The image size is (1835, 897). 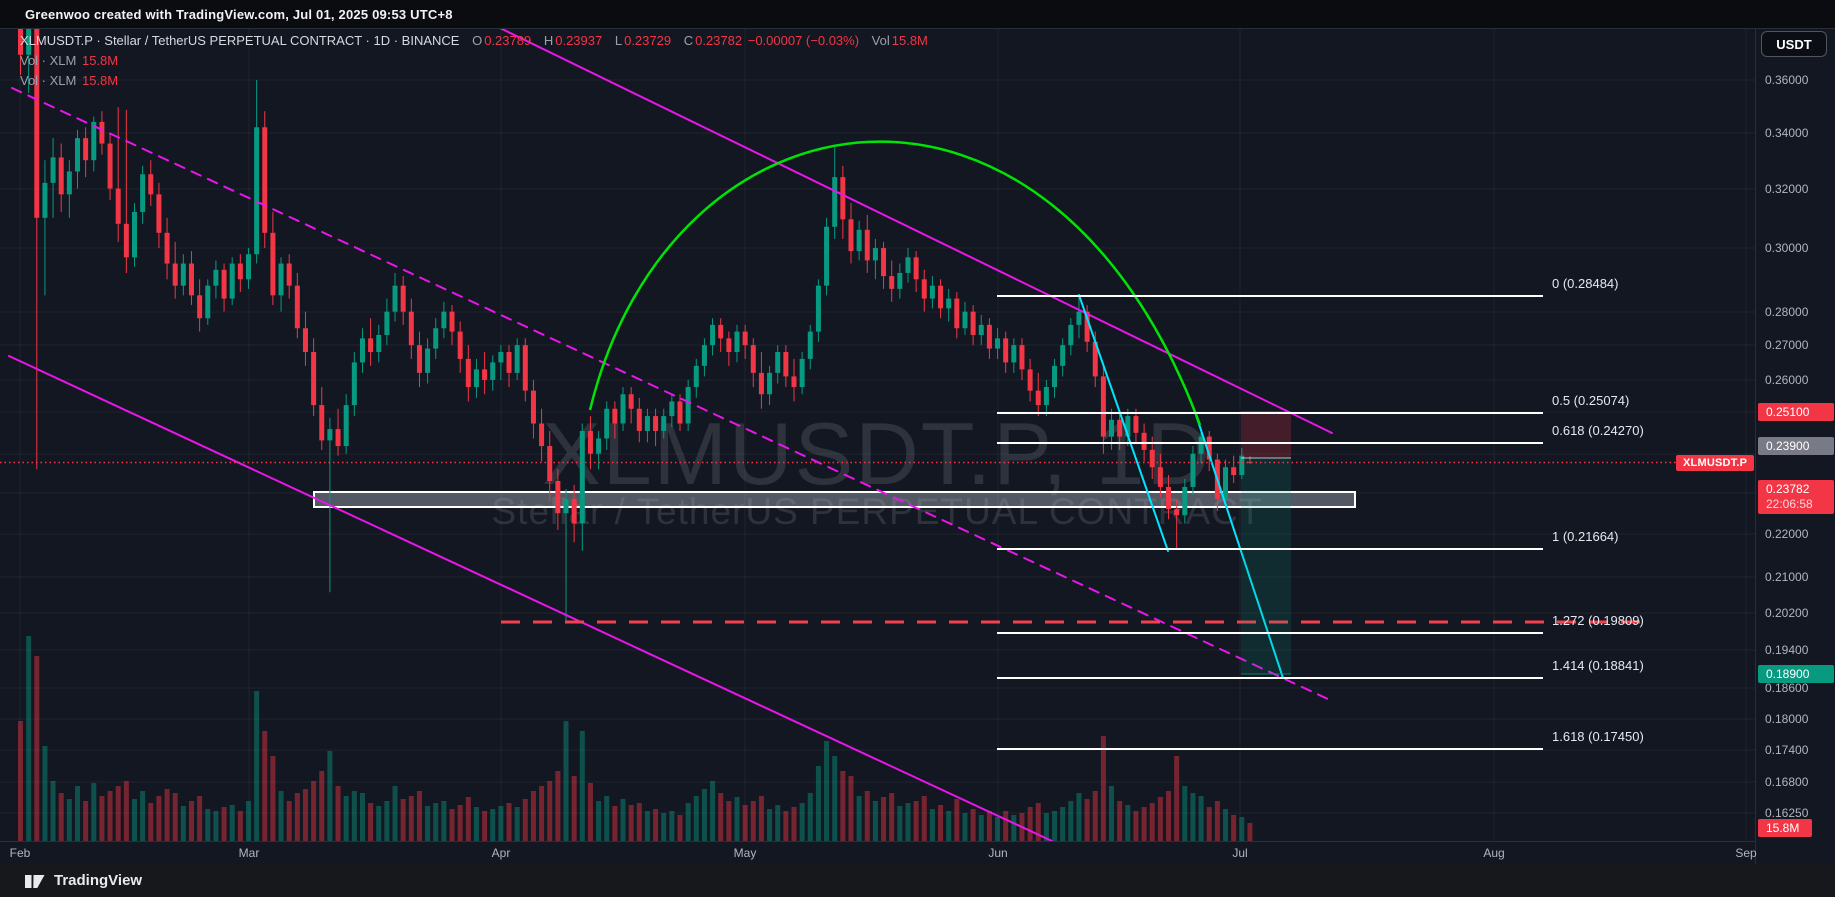 I want to click on change-value: −0.00007 (−0.03%), so click(x=803, y=40).